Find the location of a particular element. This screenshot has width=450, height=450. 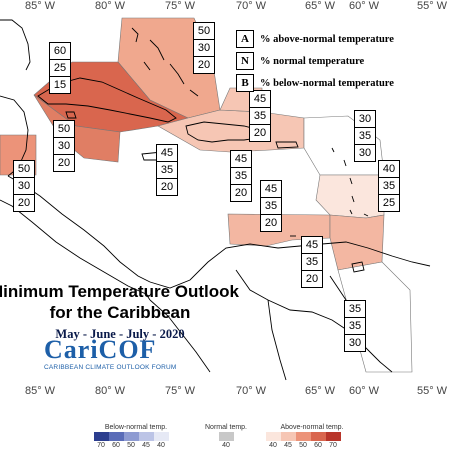

prob-box-guianas: 35 35 30 is located at coordinates (355, 326).